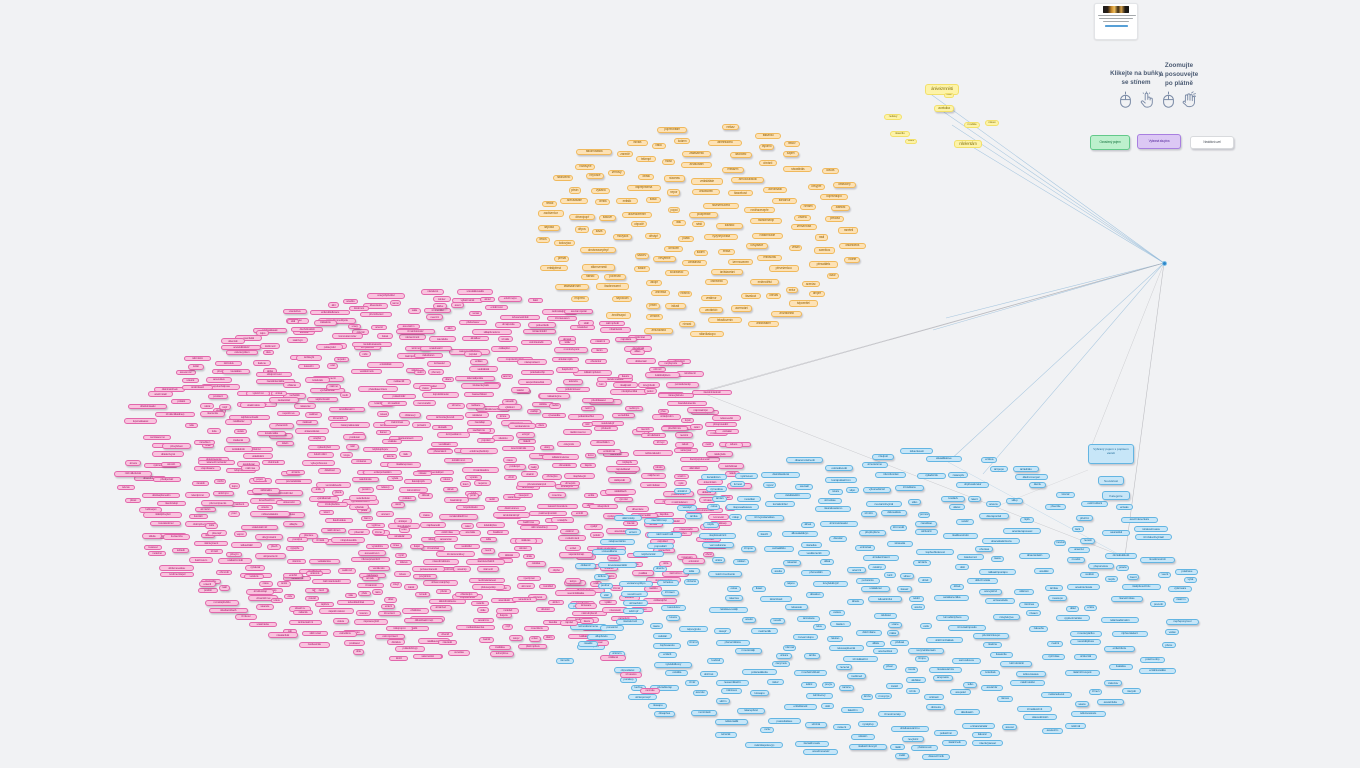 Image resolution: width=1360 pixels, height=768 pixels. I want to click on graph-node: ikaza, so click(599, 231).